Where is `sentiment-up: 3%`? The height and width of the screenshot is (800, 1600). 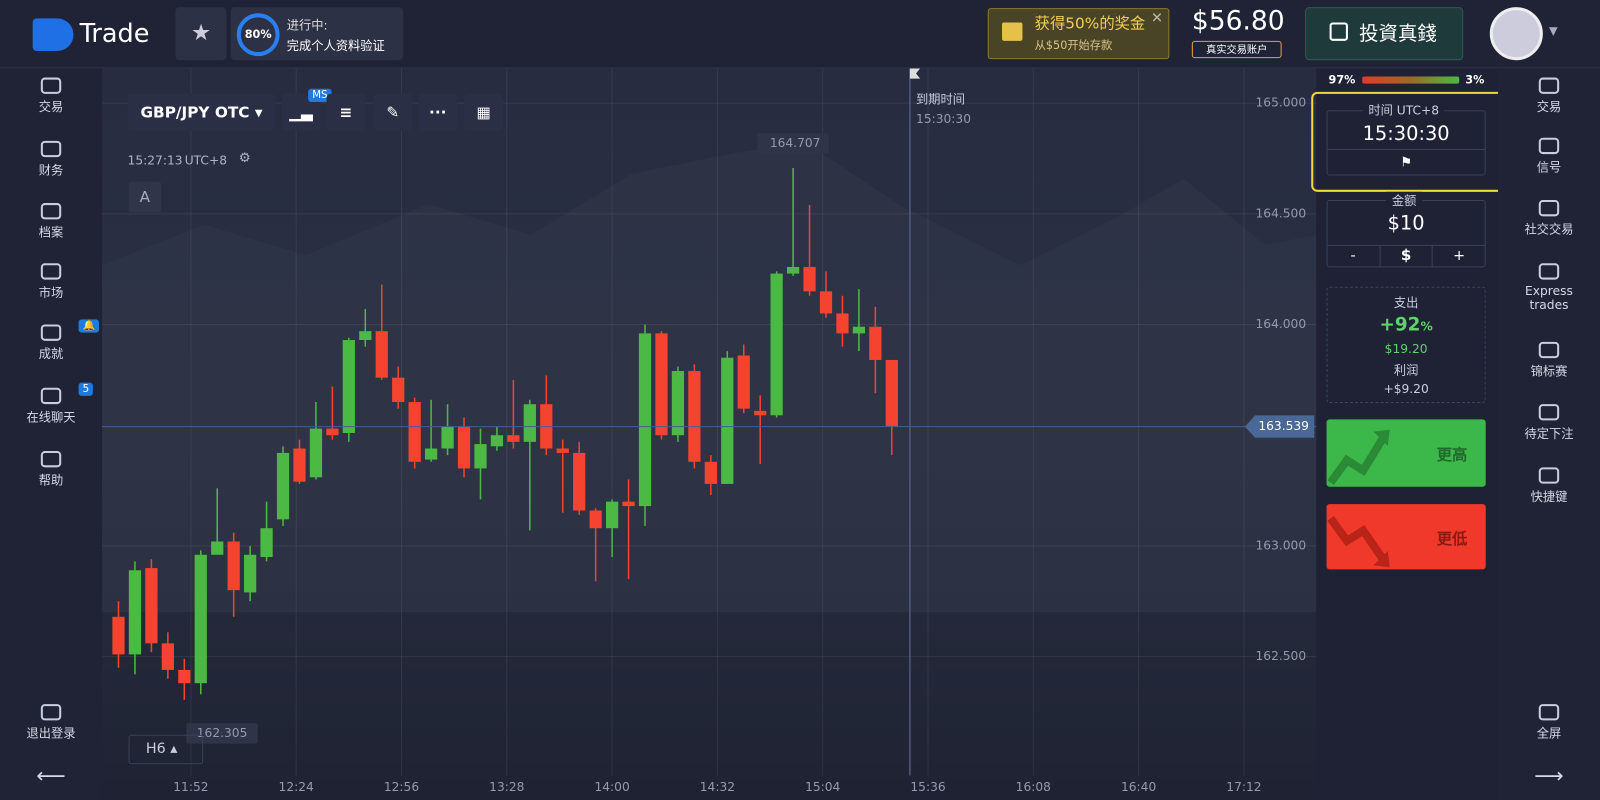 sentiment-up: 3% is located at coordinates (1475, 80).